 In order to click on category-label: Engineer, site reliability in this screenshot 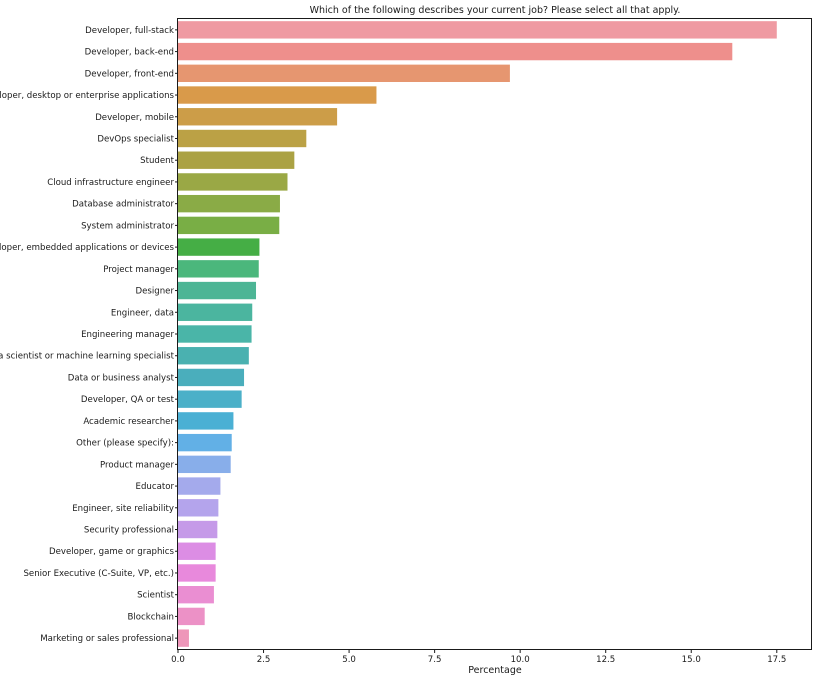, I will do `click(123, 509)`.